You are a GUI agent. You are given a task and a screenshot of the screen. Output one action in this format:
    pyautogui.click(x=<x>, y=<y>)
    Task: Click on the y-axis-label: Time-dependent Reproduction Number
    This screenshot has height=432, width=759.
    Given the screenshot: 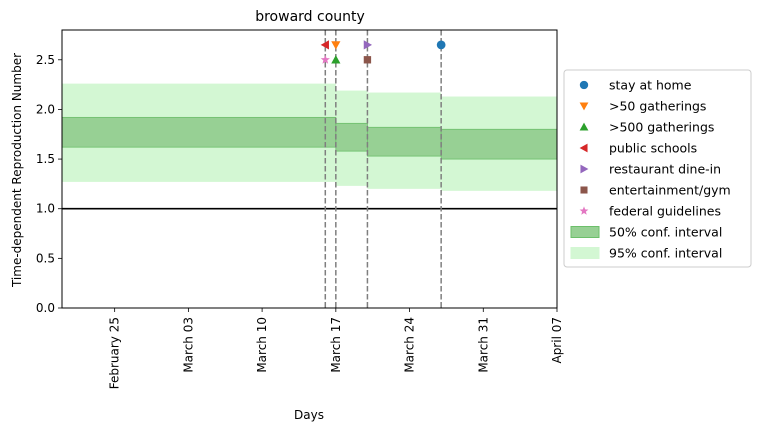 What is the action you would take?
    pyautogui.click(x=17, y=170)
    